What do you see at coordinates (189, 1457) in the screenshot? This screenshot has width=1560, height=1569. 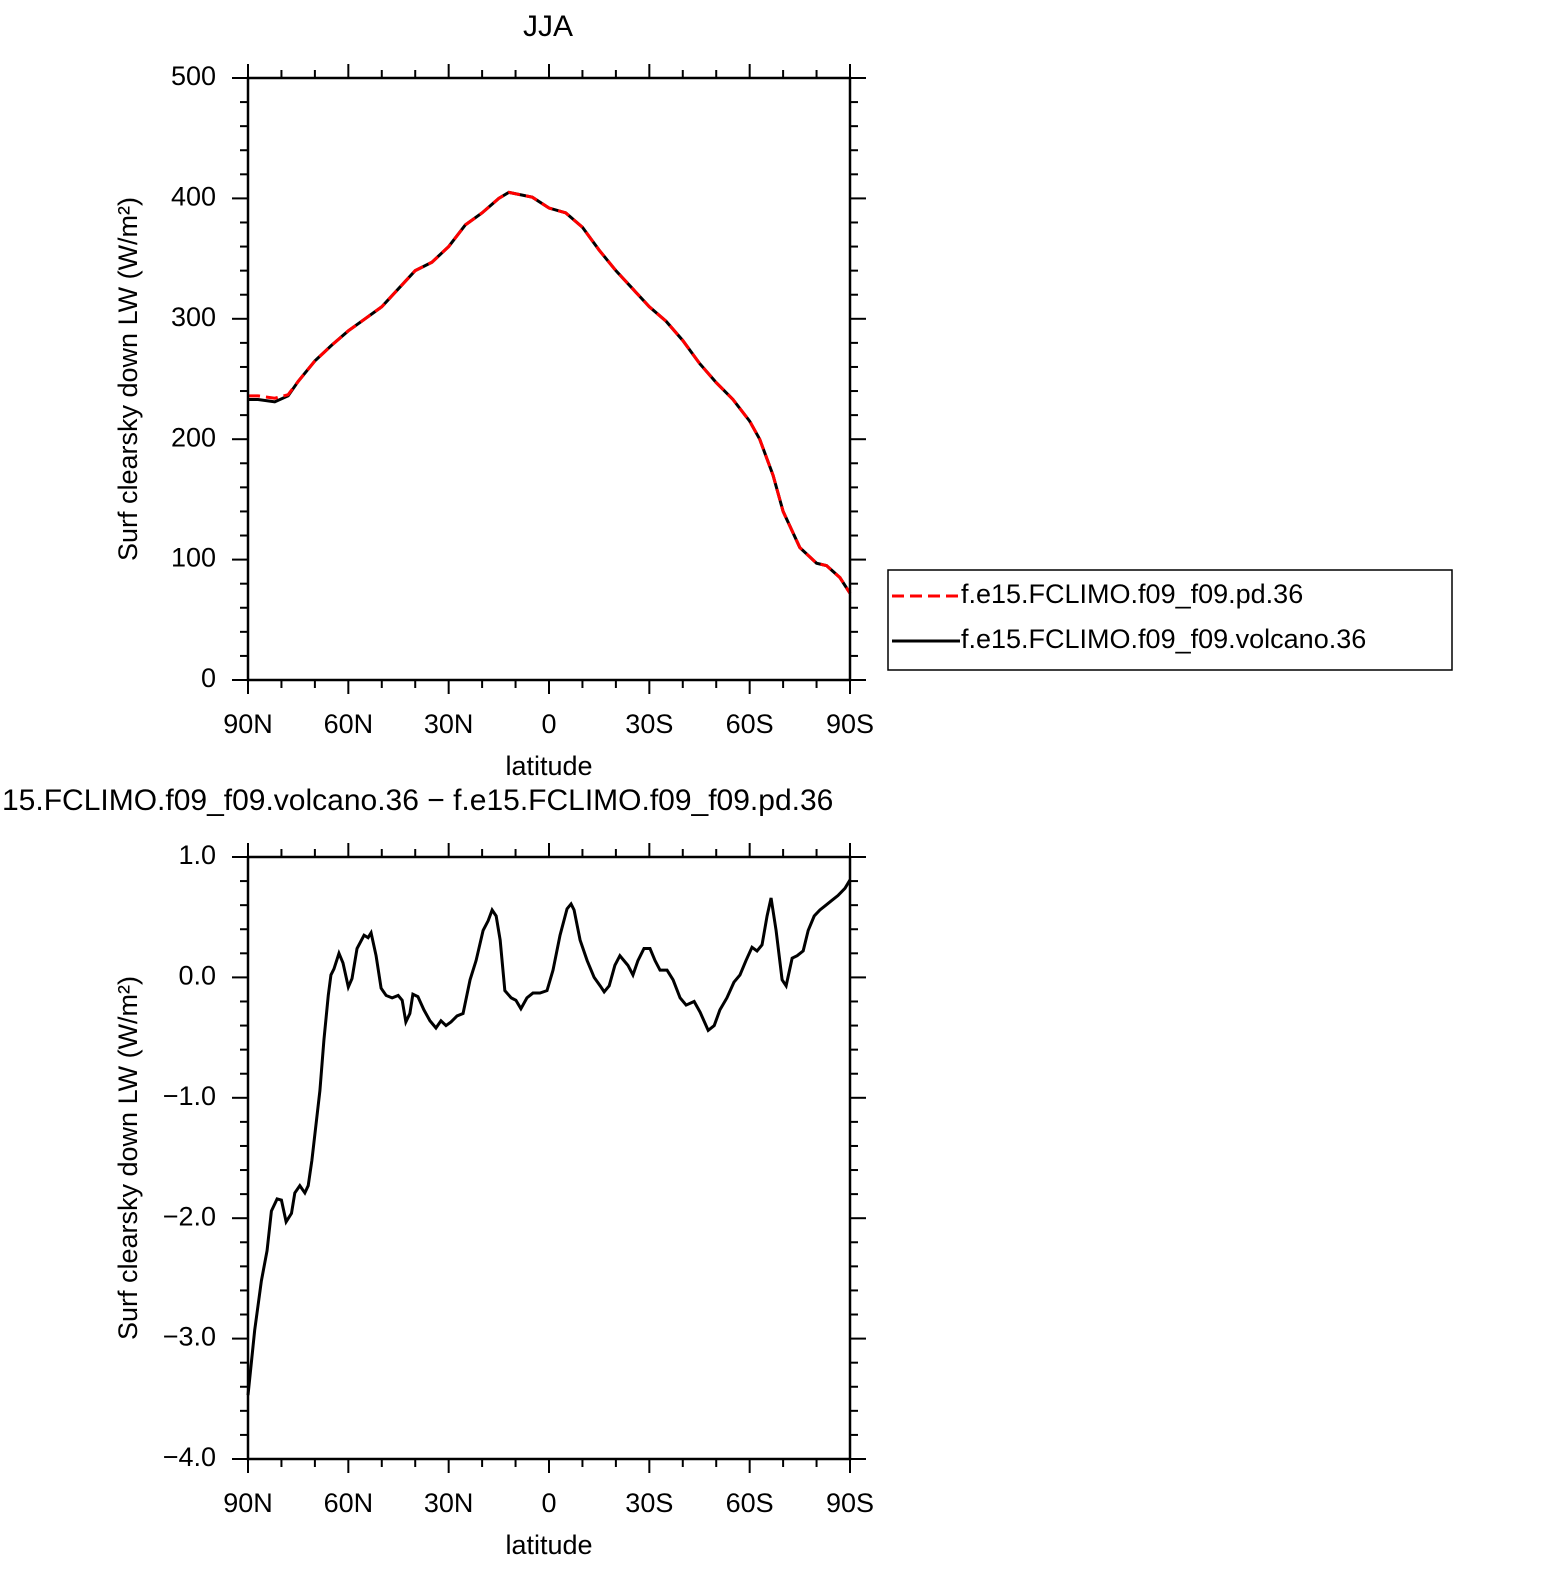 I see `y-tick-label: −4.0` at bounding box center [189, 1457].